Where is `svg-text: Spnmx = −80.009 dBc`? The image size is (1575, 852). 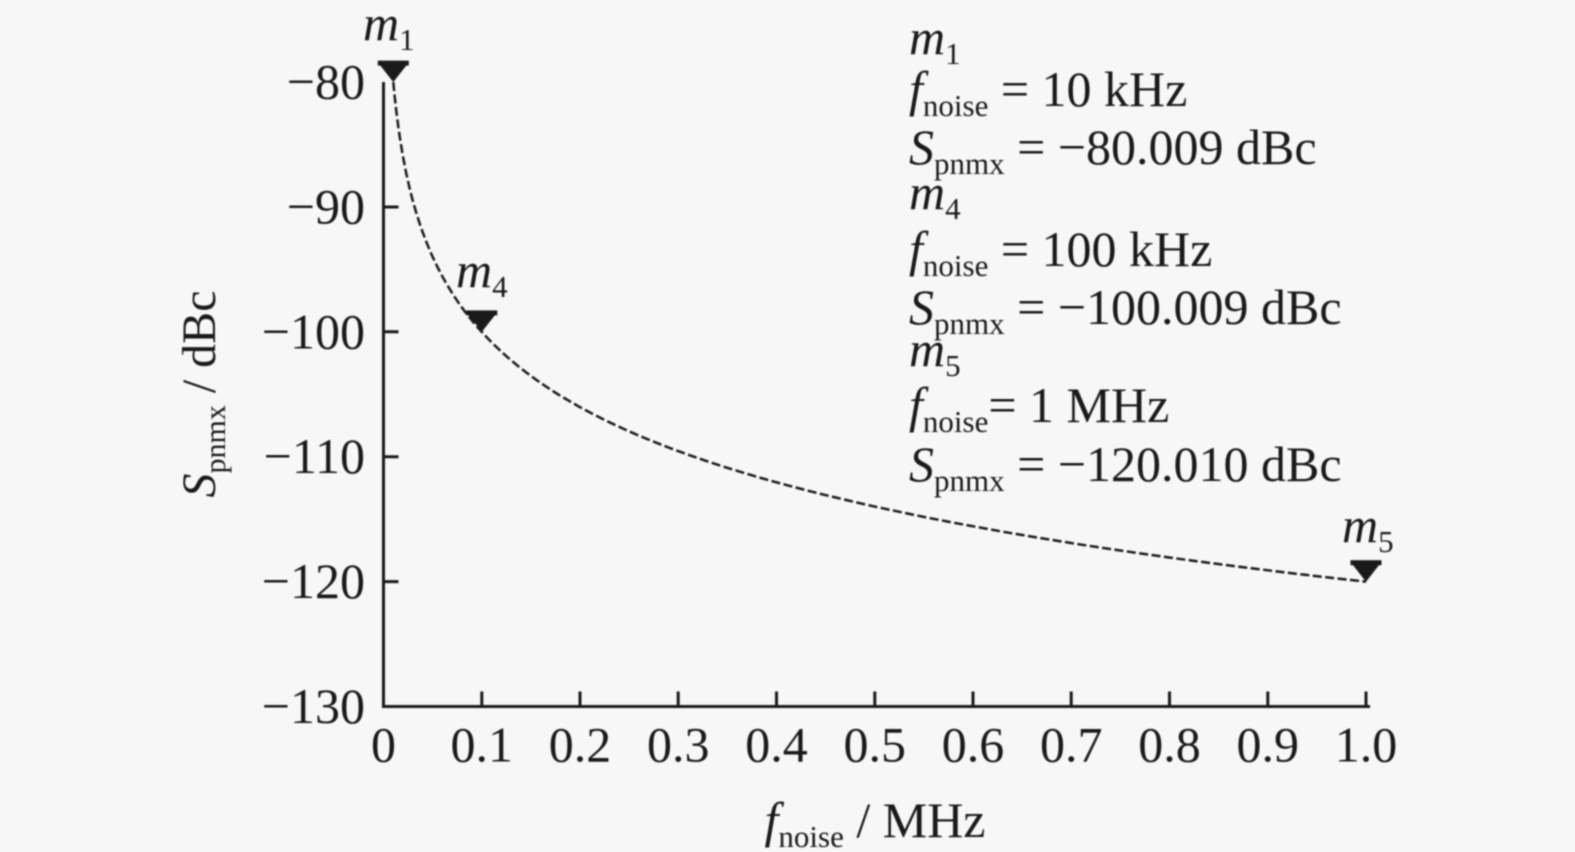 svg-text: Spnmx = −80.009 dBc is located at coordinates (1113, 150).